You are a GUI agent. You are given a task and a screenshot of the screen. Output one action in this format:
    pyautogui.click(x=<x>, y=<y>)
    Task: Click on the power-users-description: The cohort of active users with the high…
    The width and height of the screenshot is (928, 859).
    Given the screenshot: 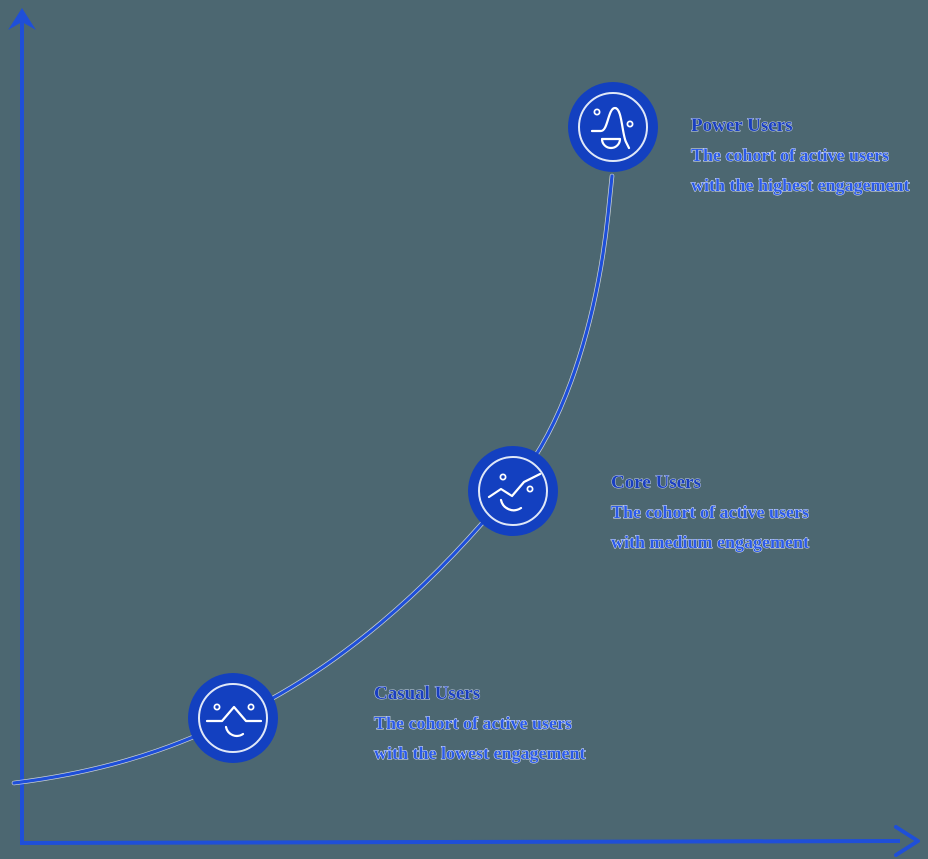 What is the action you would take?
    pyautogui.click(x=800, y=170)
    